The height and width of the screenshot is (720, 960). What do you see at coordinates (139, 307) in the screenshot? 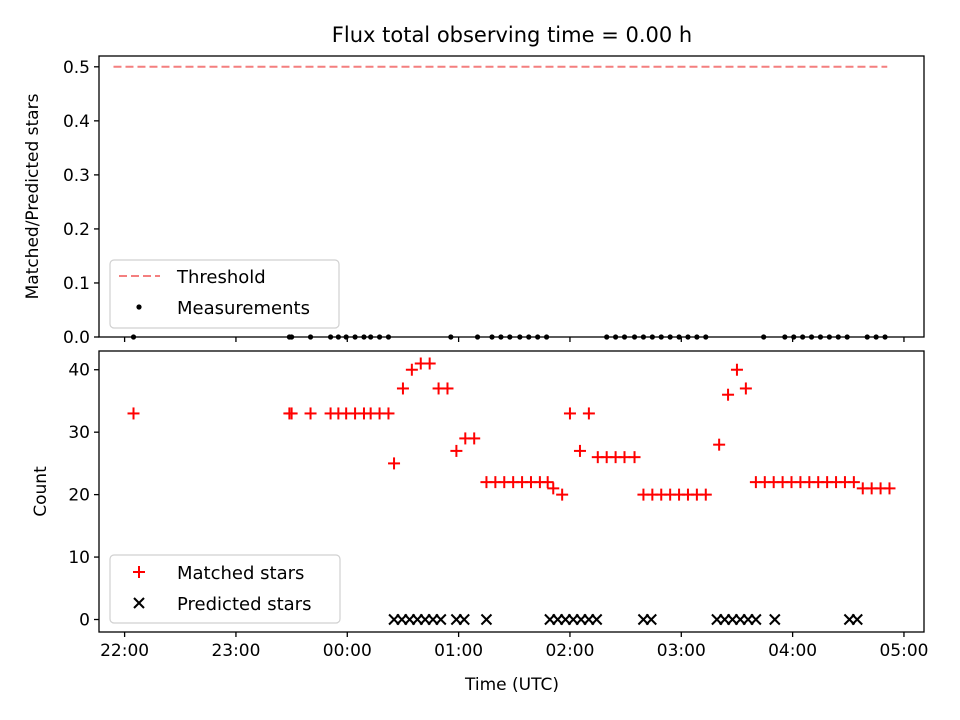
I see `measurements-legend-marker` at bounding box center [139, 307].